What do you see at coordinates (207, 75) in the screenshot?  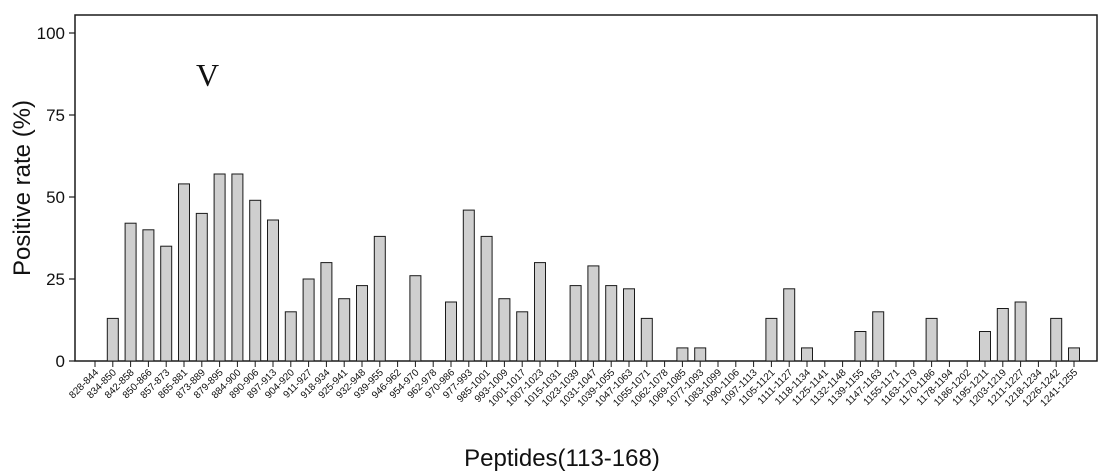 I see `panel-annotation: V` at bounding box center [207, 75].